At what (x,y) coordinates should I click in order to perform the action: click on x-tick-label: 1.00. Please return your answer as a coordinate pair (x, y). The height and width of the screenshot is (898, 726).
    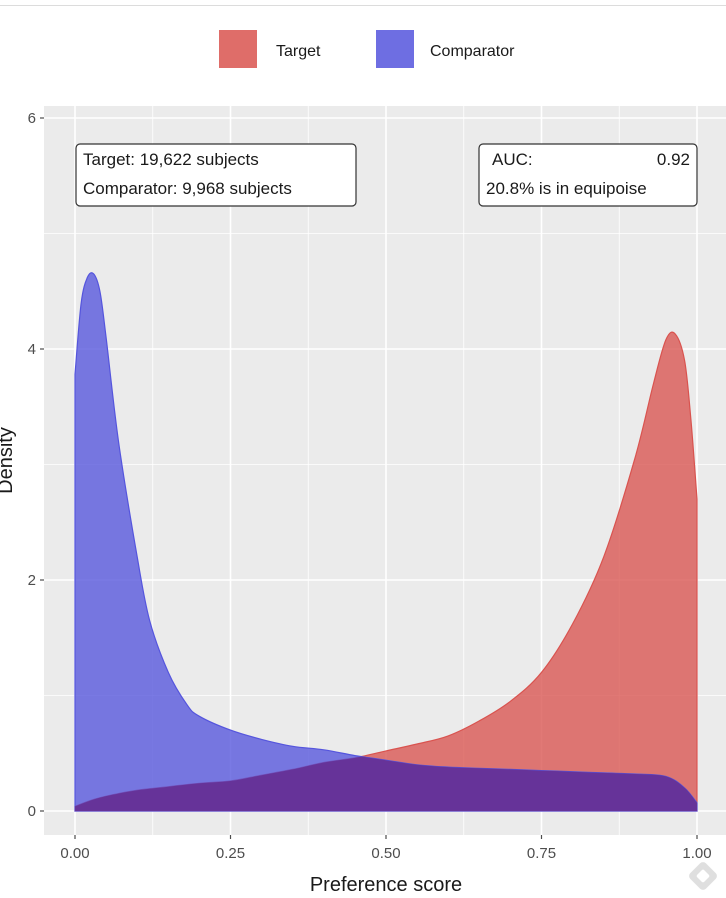
    Looking at the image, I should click on (696, 853).